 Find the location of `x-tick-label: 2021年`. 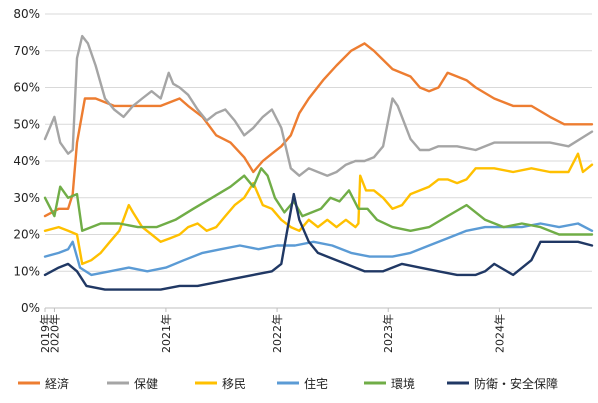

x-tick-label: 2021年 is located at coordinates (166, 333).